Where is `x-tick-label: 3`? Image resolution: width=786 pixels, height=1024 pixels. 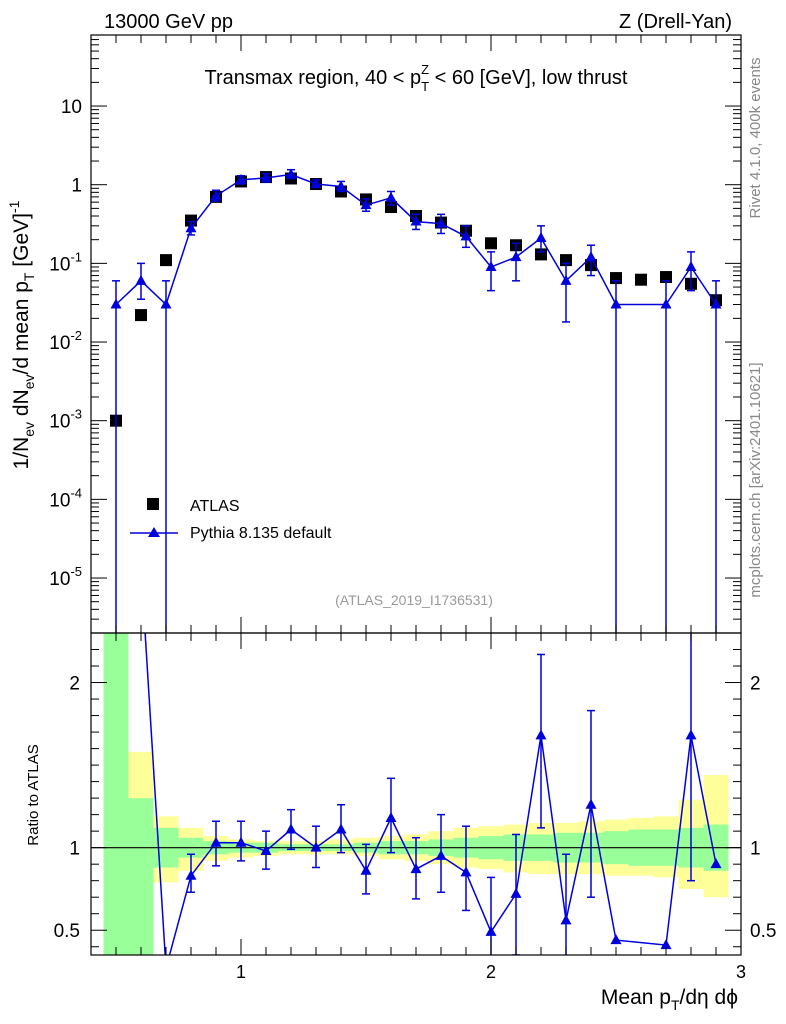
x-tick-label: 3 is located at coordinates (741, 972).